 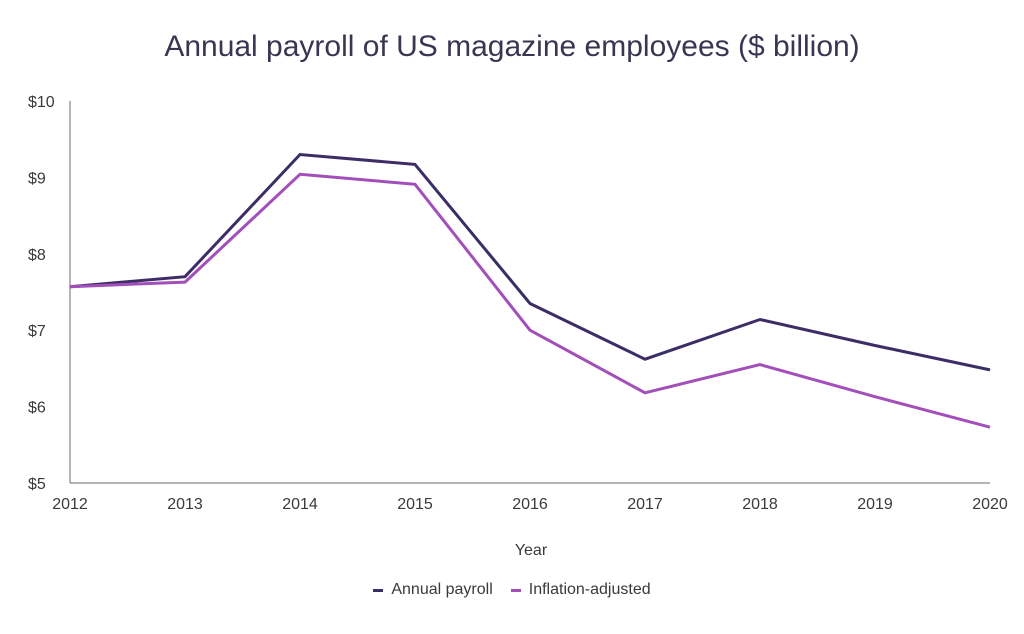 What do you see at coordinates (37, 178) in the screenshot?
I see `y-tick-label: $9` at bounding box center [37, 178].